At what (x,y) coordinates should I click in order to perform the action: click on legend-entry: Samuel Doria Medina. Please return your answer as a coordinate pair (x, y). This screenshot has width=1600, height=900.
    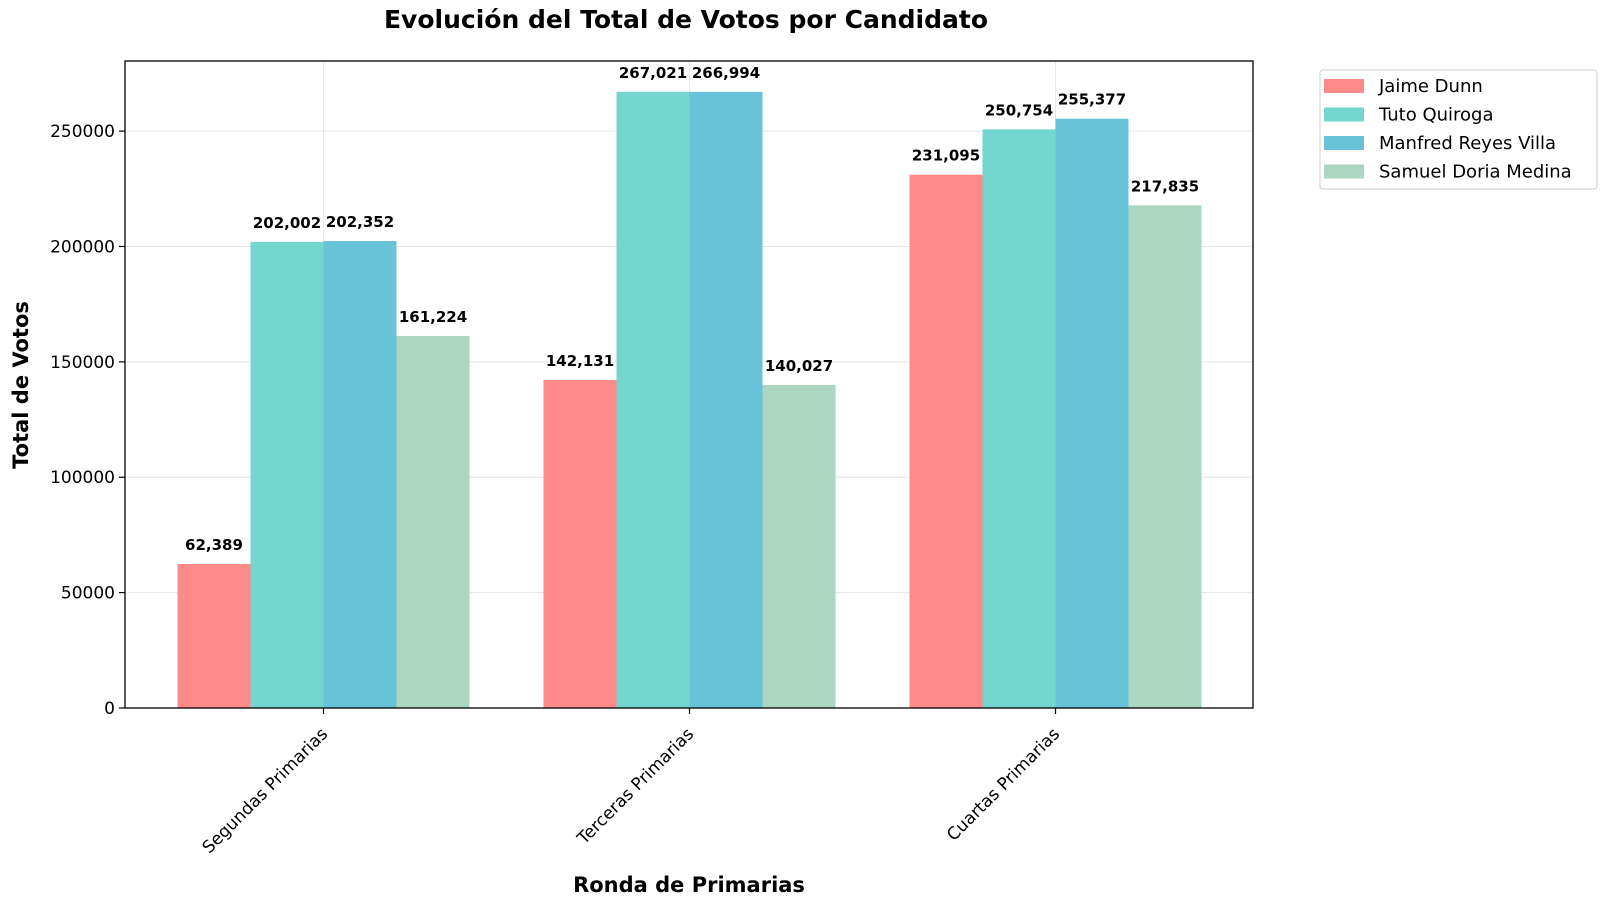
    Looking at the image, I should click on (1475, 172).